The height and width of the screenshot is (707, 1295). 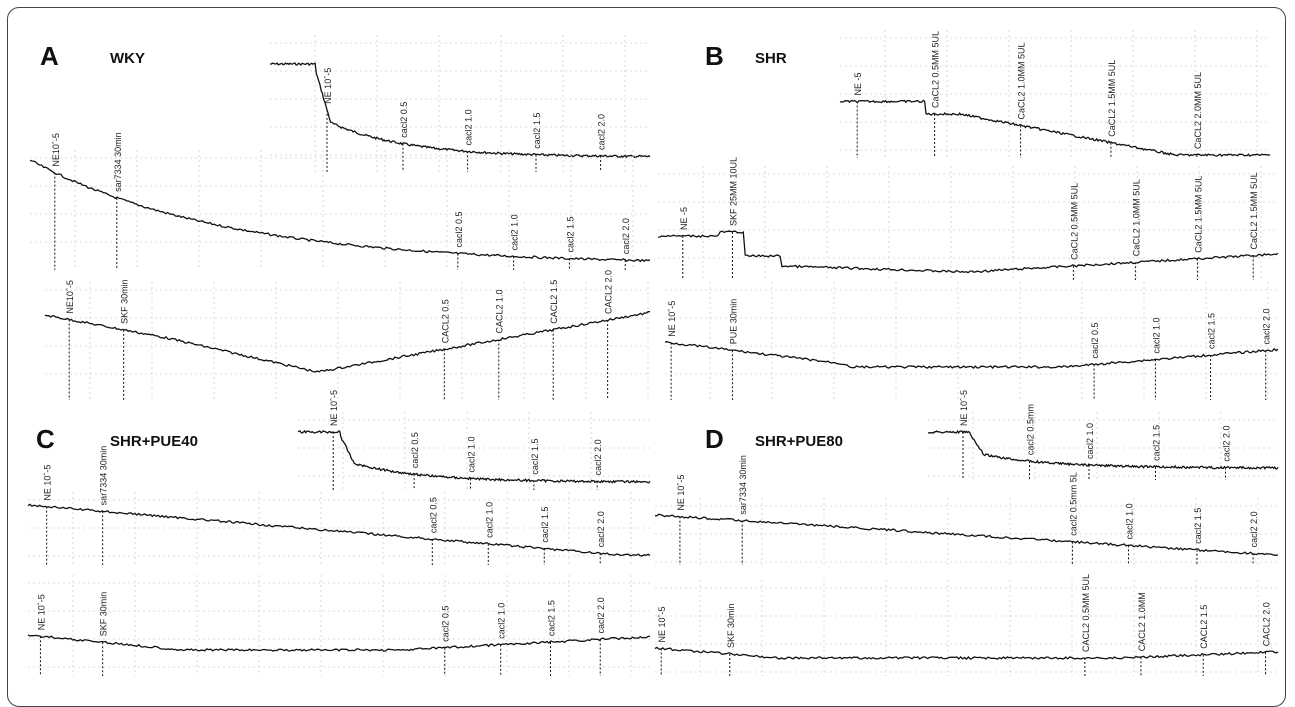 What do you see at coordinates (771, 58) in the screenshot?
I see `panel-group-label: SHR` at bounding box center [771, 58].